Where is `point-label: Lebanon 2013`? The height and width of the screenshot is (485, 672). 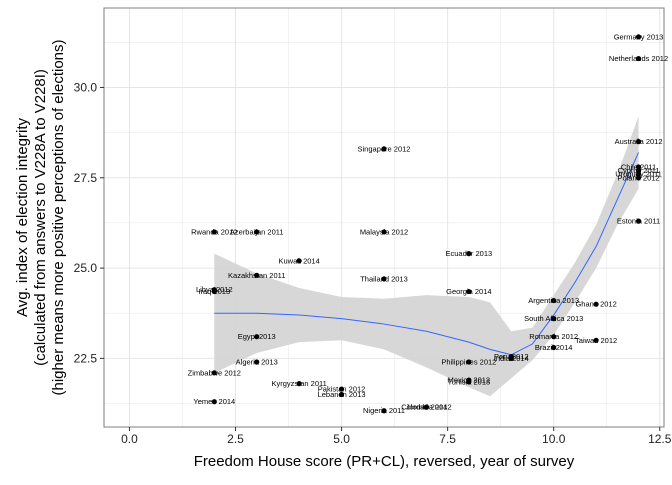
point-label: Lebanon 2013 is located at coordinates (342, 394).